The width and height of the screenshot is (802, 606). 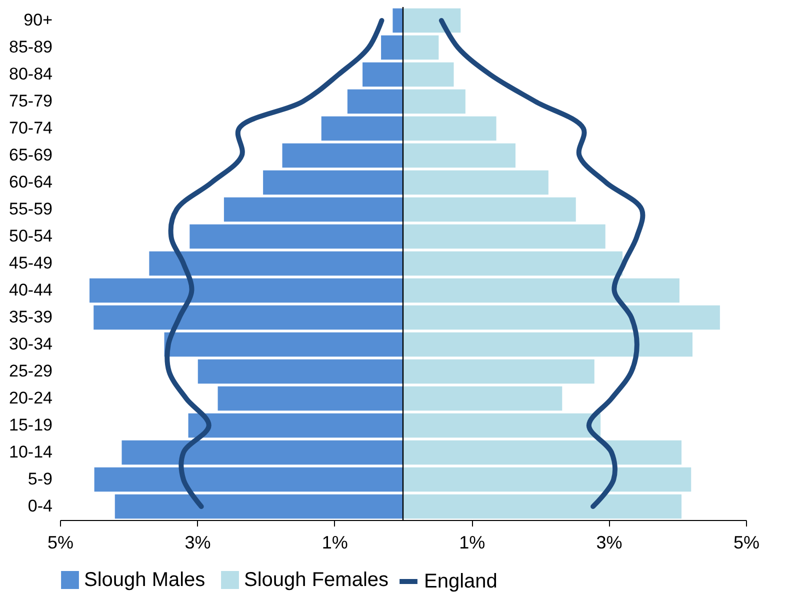 I want to click on y-tick-label: 85-89, so click(x=30, y=47).